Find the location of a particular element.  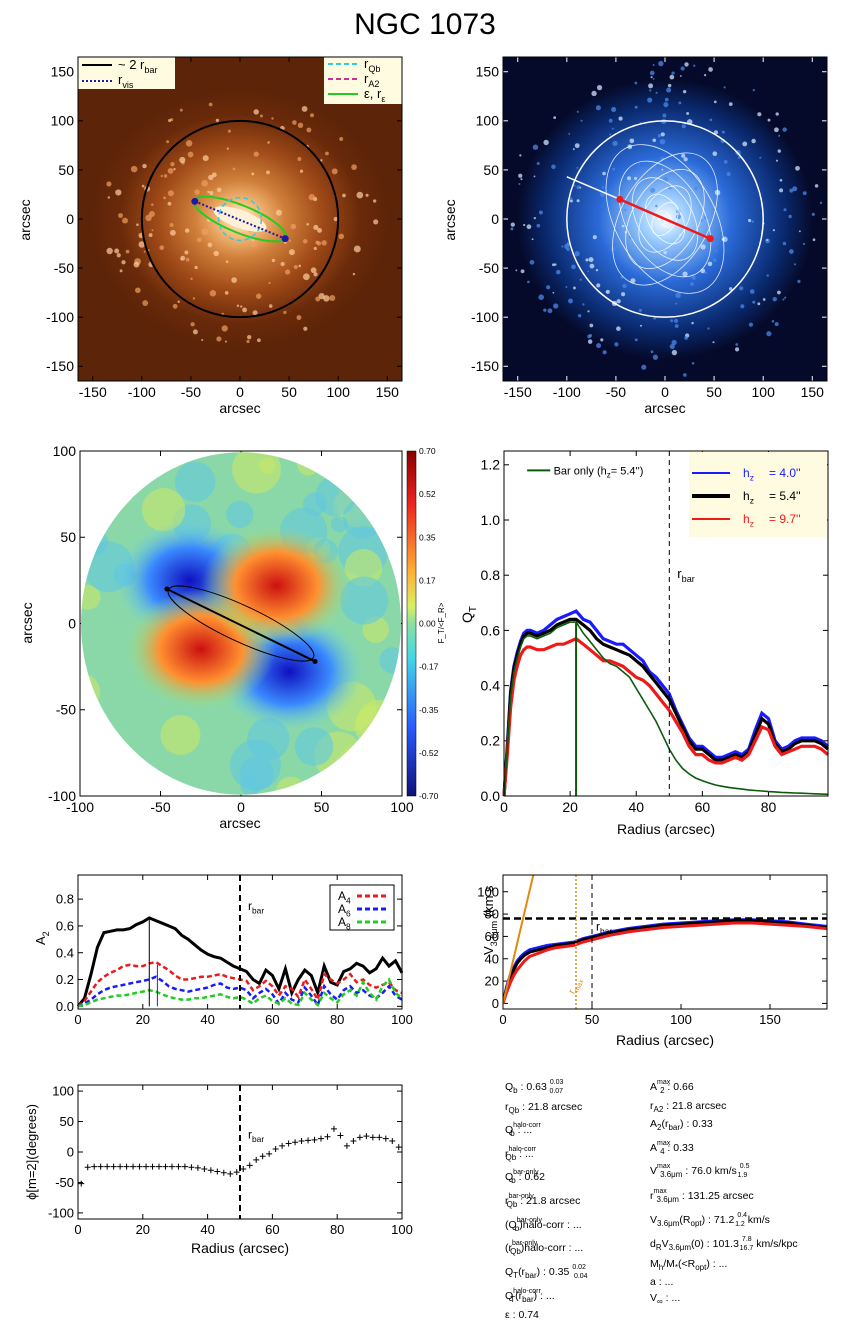

legend-hz-value: = 9.7'' is located at coordinates (785, 519).